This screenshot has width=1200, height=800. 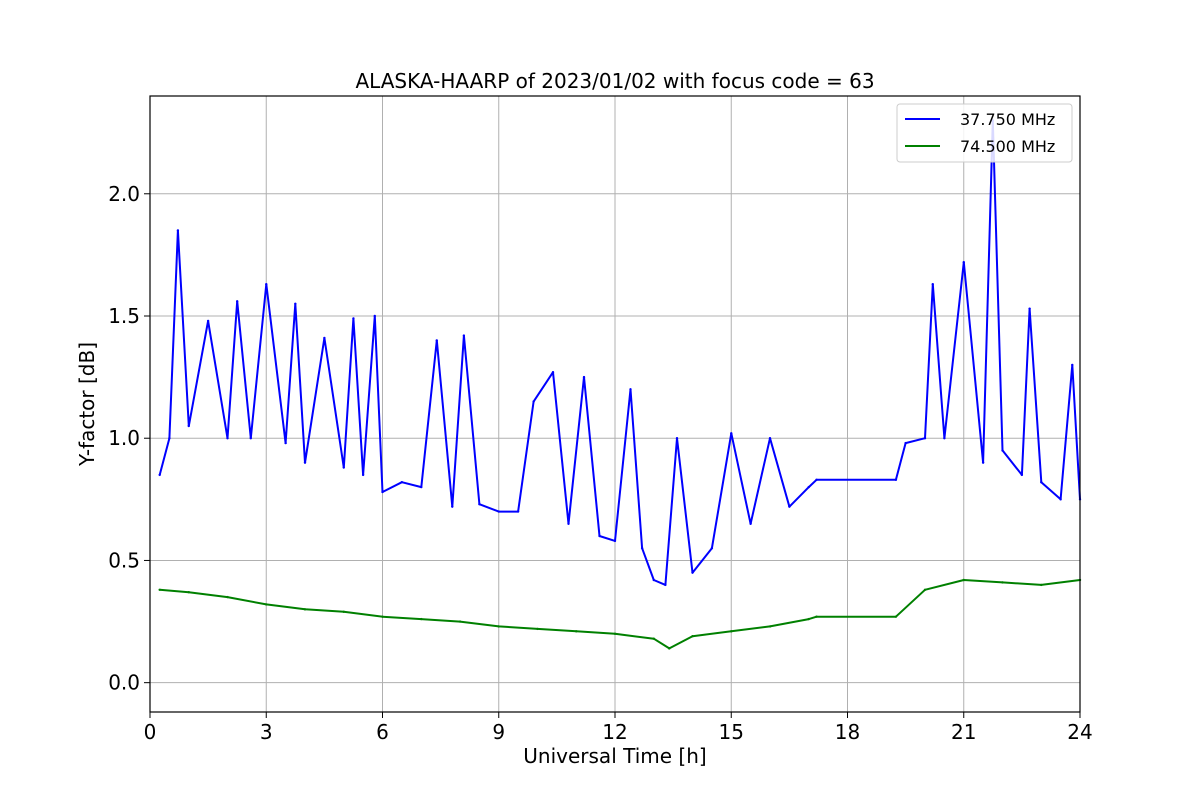 What do you see at coordinates (124, 683) in the screenshot?
I see `y-tick-label: 0.0` at bounding box center [124, 683].